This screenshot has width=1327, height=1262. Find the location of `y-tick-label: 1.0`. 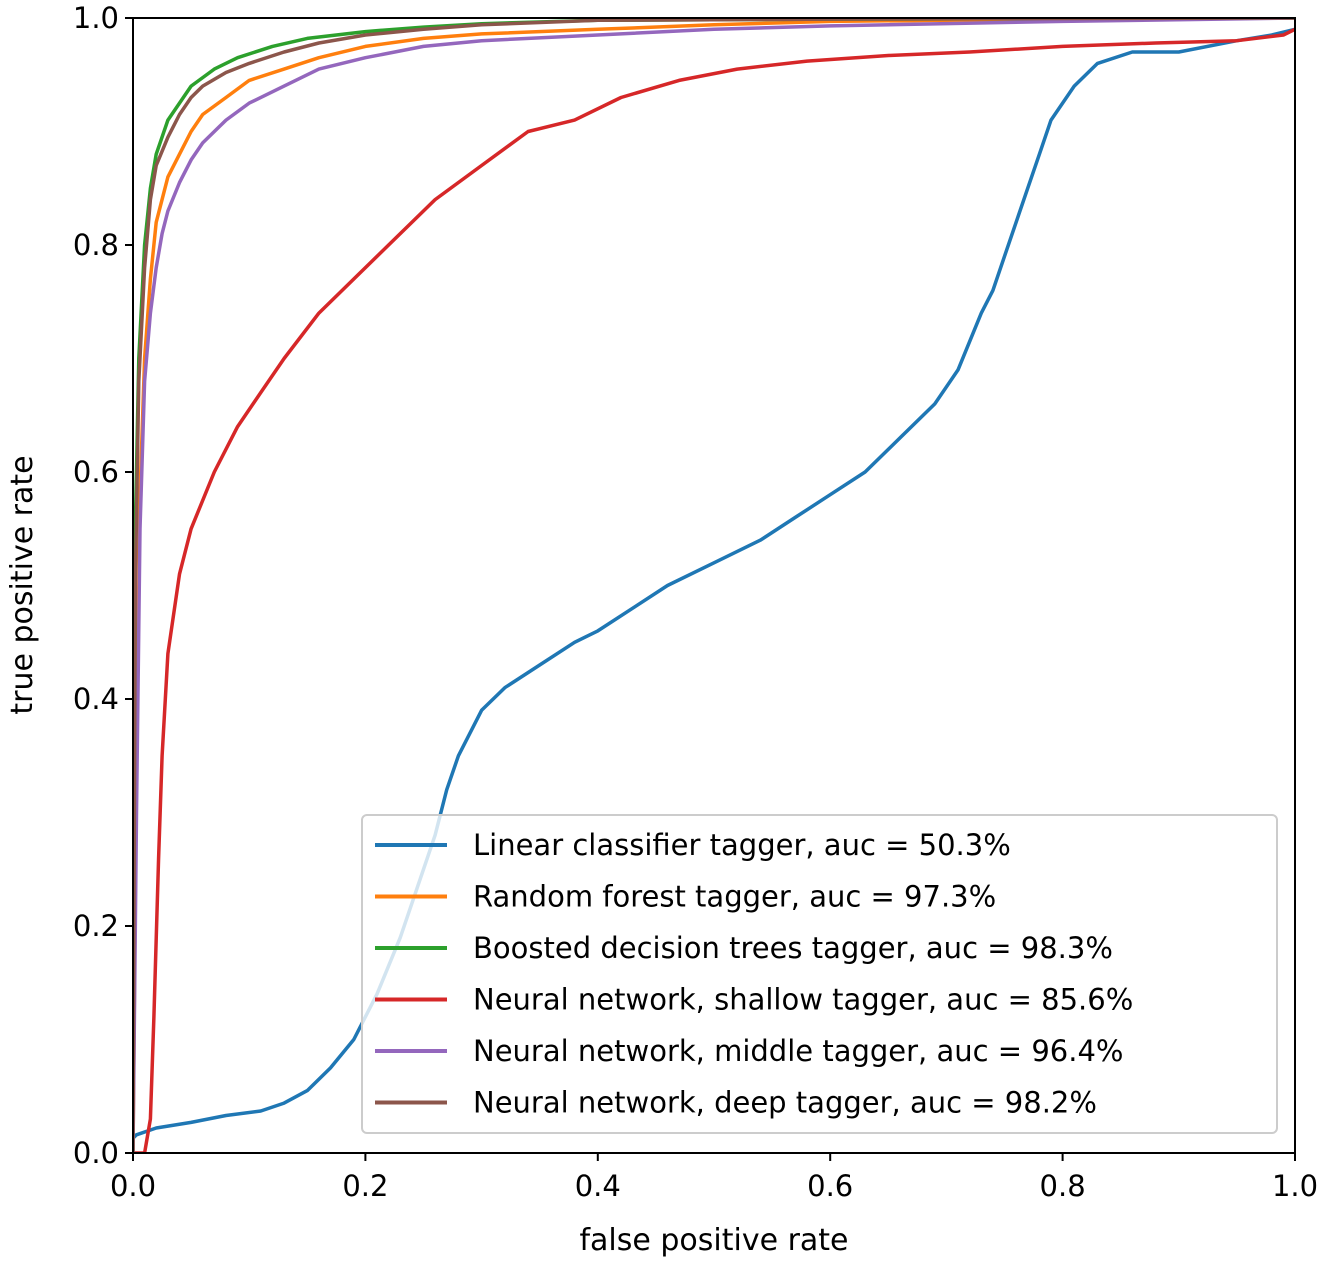

y-tick-label: 1.0 is located at coordinates (96, 18).